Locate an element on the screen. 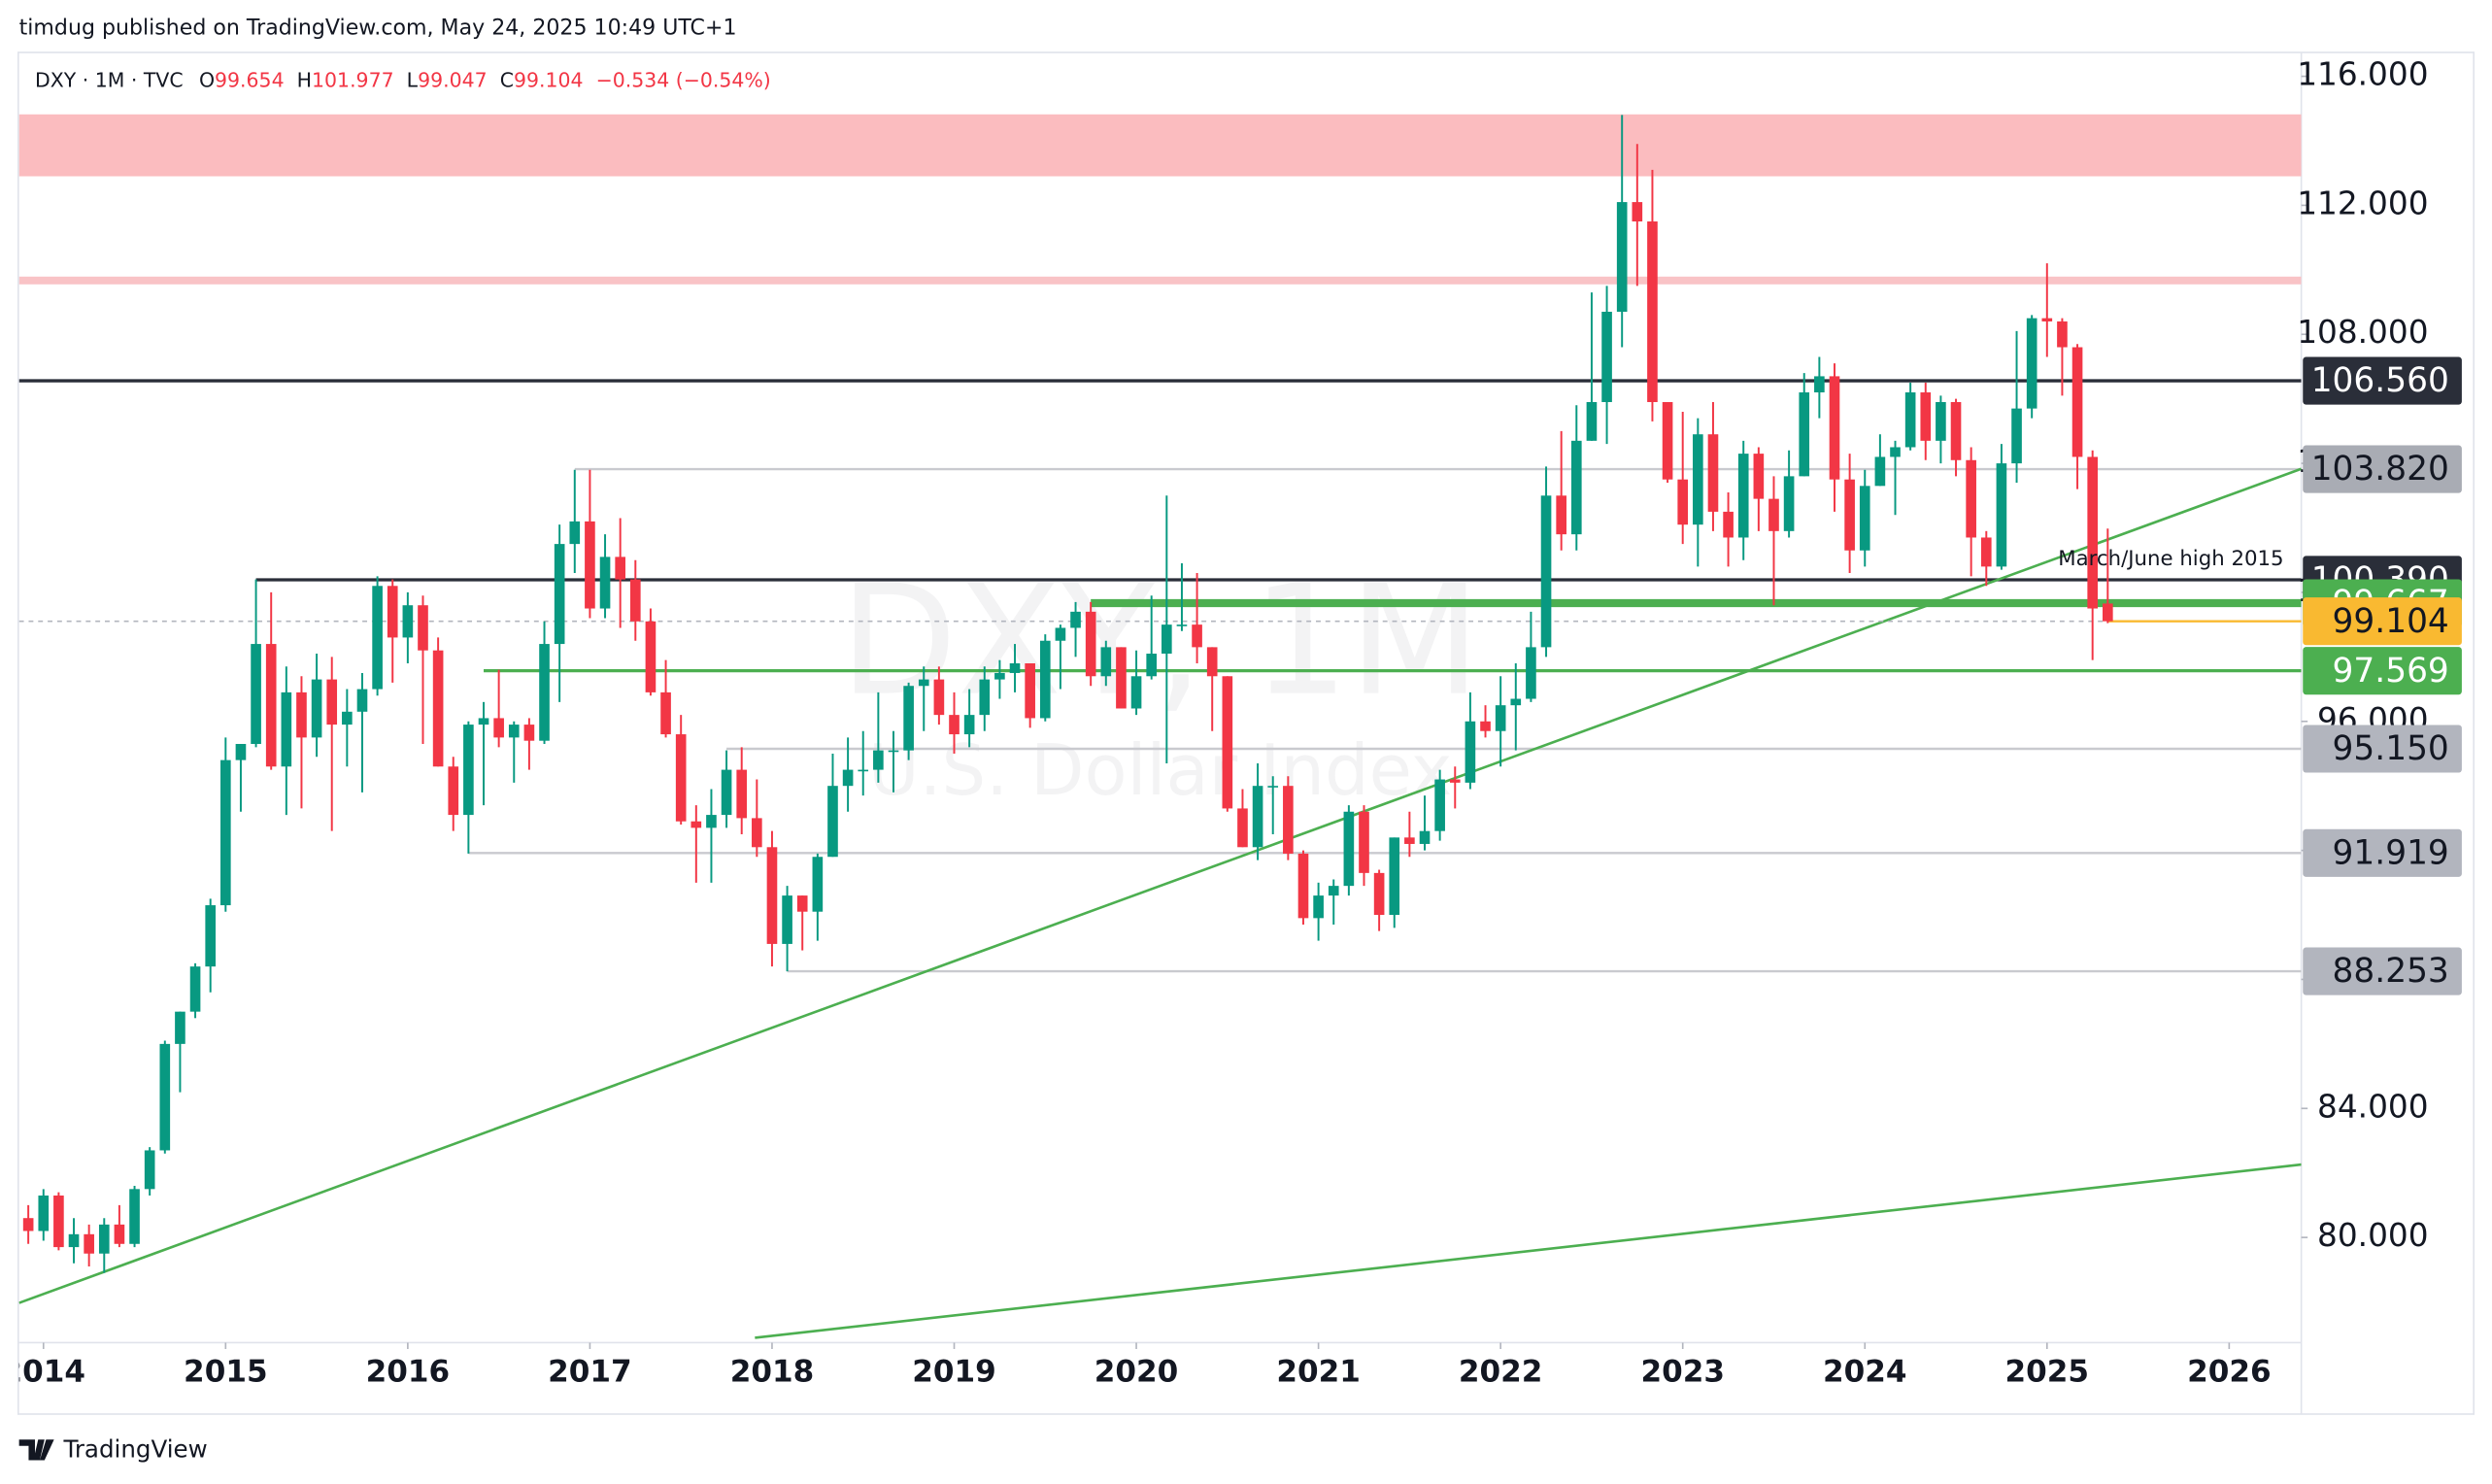 The width and height of the screenshot is (2492, 1484). y-tick-label: 112.000 is located at coordinates (2362, 203).